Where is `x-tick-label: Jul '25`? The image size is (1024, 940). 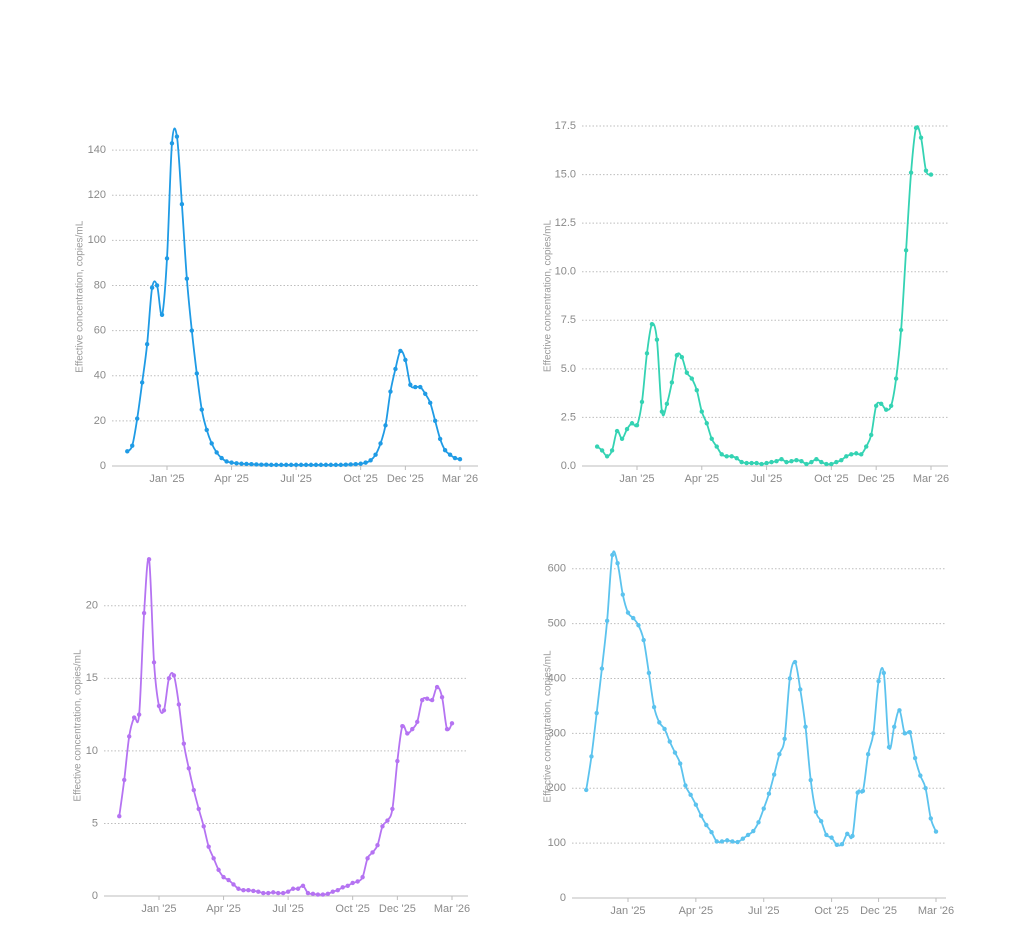
x-tick-label: Jul '25 is located at coordinates (766, 479).